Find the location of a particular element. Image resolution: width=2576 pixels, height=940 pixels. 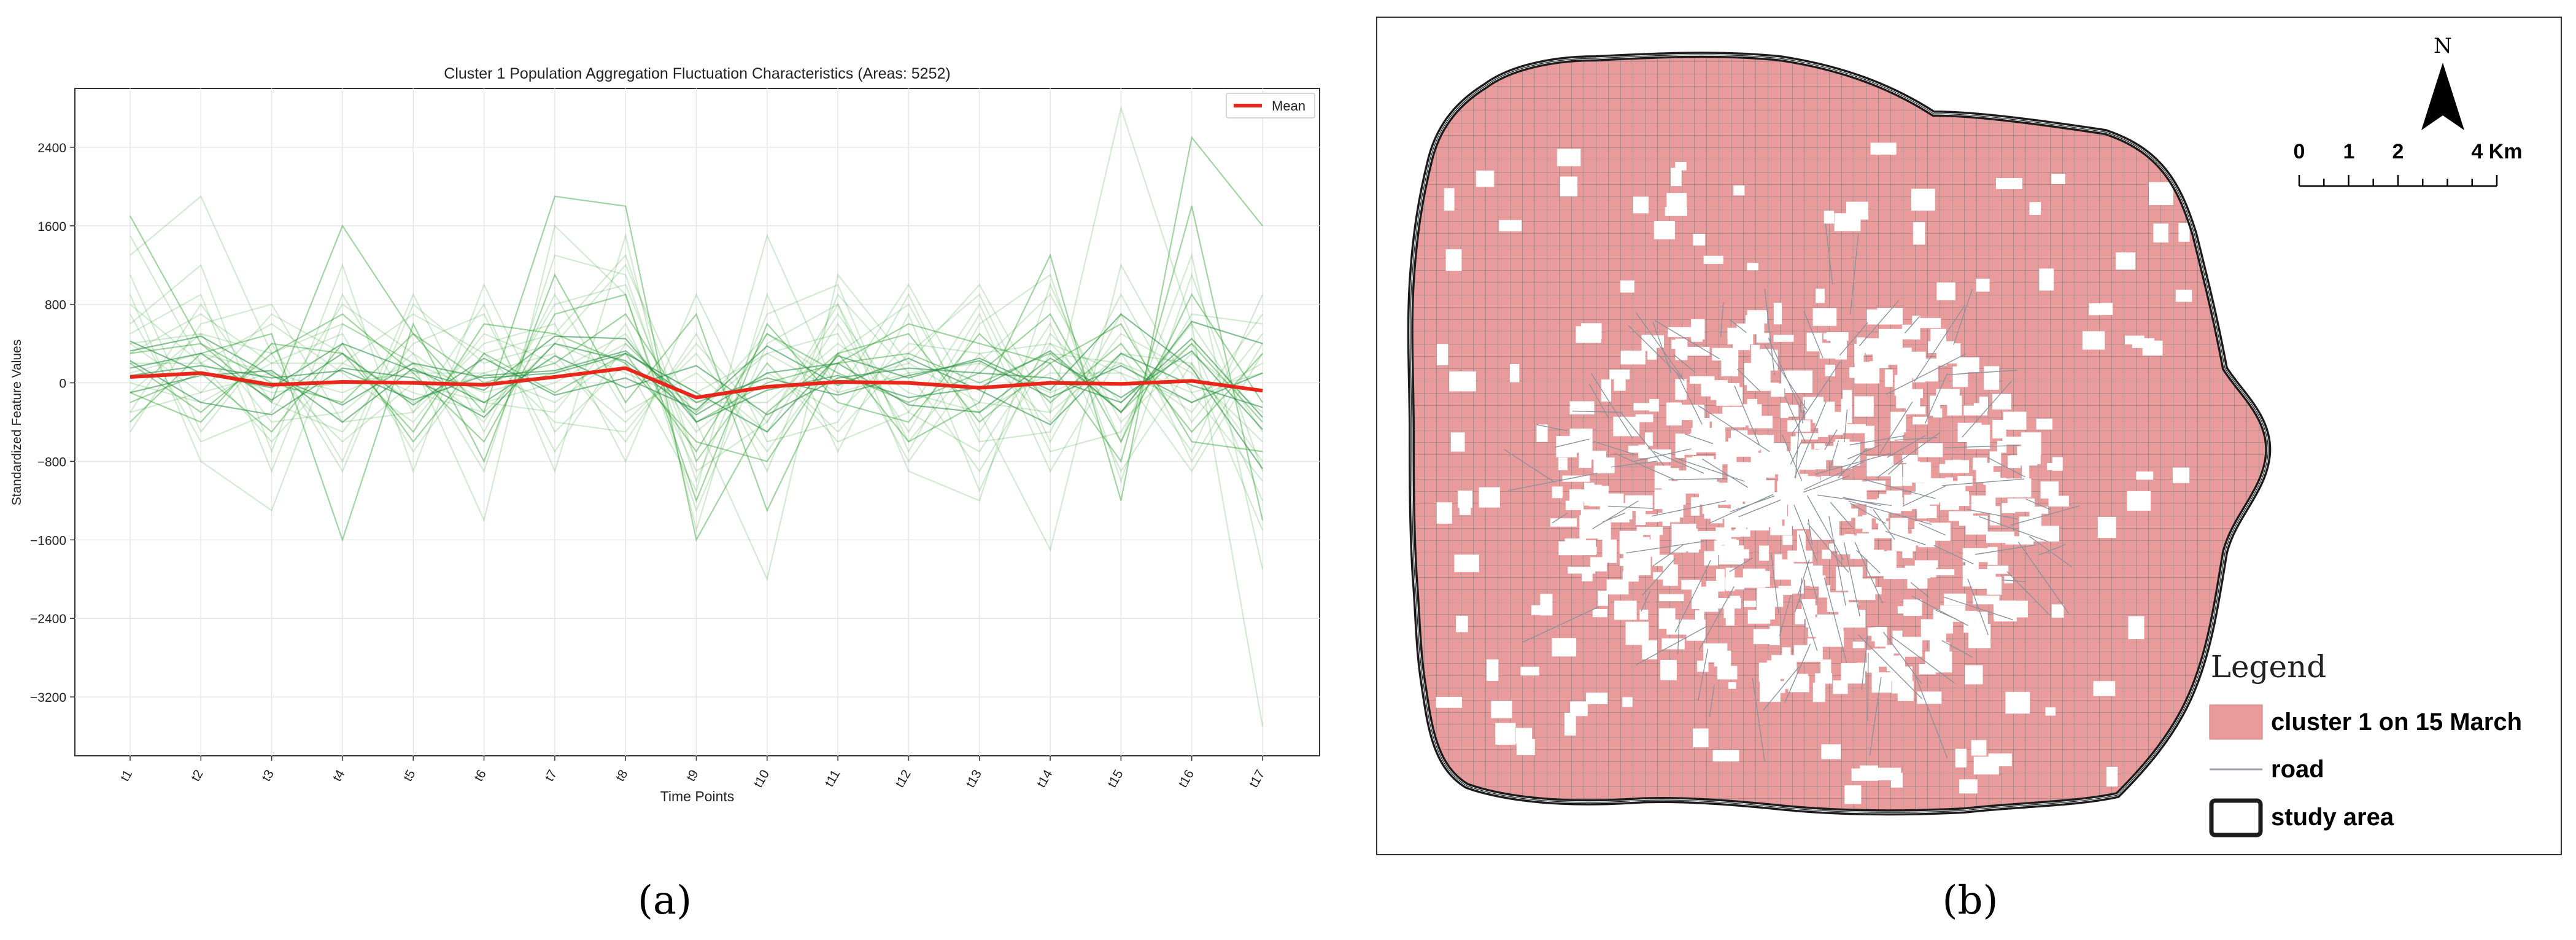

y-tick-label: −1600 is located at coordinates (48, 541).